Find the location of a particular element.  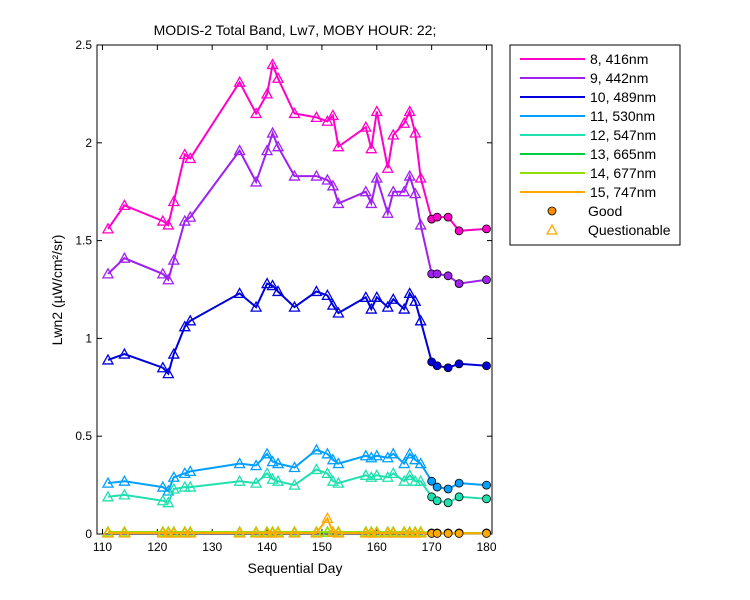

legend-label: 8, 416nm is located at coordinates (619, 59).